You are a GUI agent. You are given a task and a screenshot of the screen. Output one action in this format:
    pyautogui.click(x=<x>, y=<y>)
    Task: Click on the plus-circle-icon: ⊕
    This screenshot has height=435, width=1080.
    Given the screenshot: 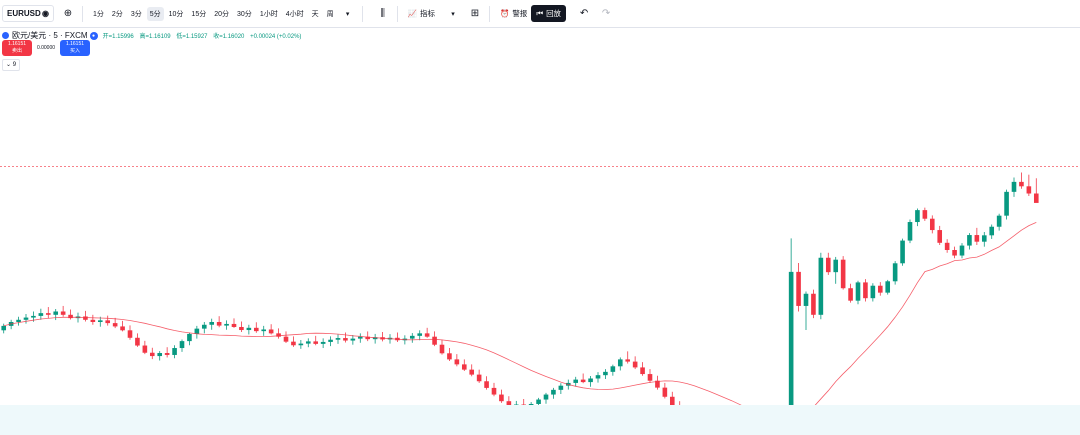 What is the action you would take?
    pyautogui.click(x=68, y=13)
    